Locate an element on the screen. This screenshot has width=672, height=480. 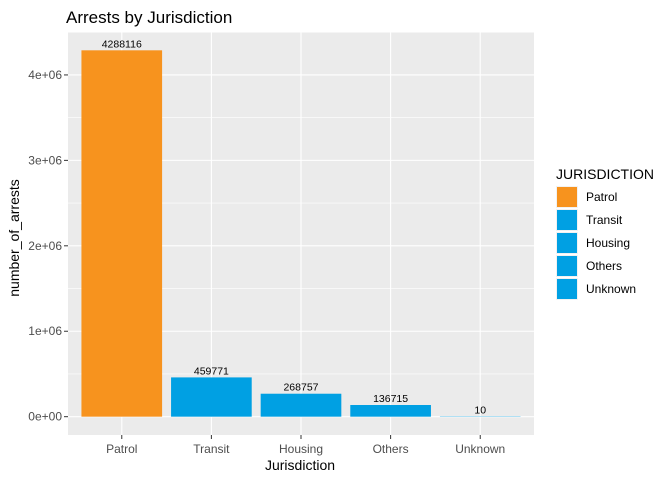
x-axis: Patrol Transit Housing Others Unknown is located at coordinates (305, 445).